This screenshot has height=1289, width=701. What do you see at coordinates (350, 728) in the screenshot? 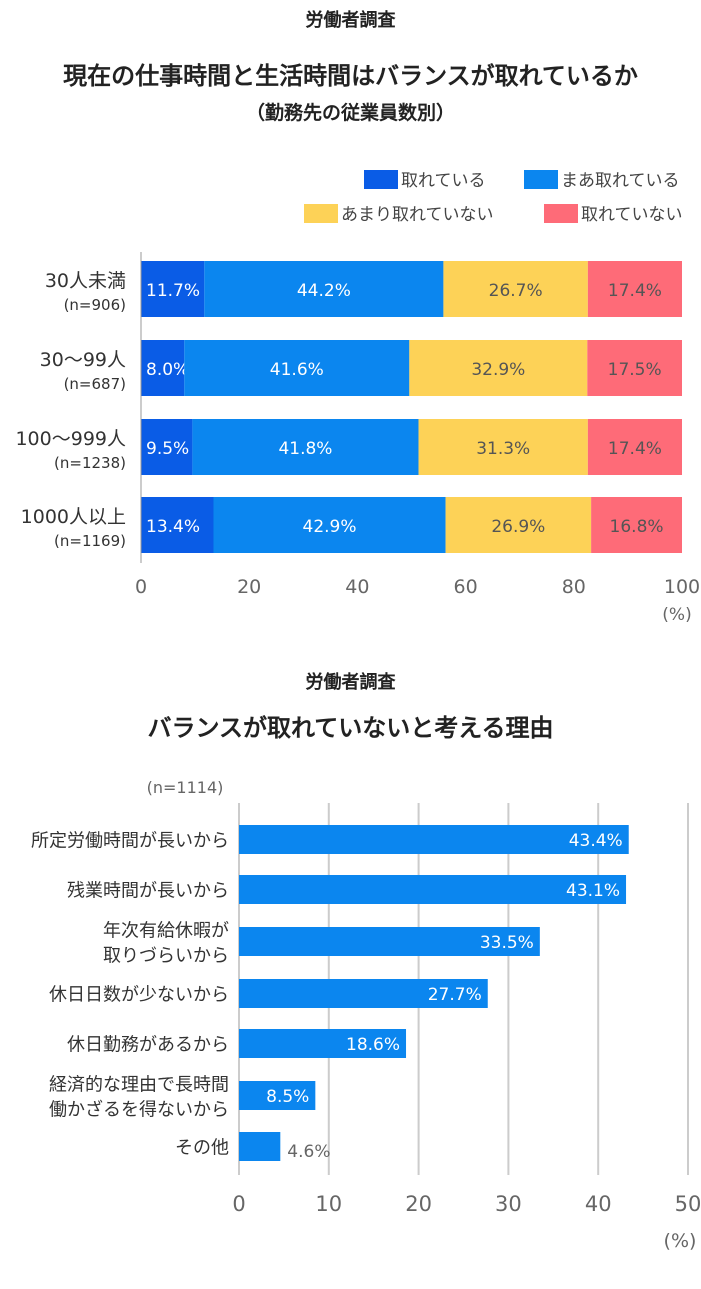
I see `chart2-title: バランスが取れていないと考える理由` at bounding box center [350, 728].